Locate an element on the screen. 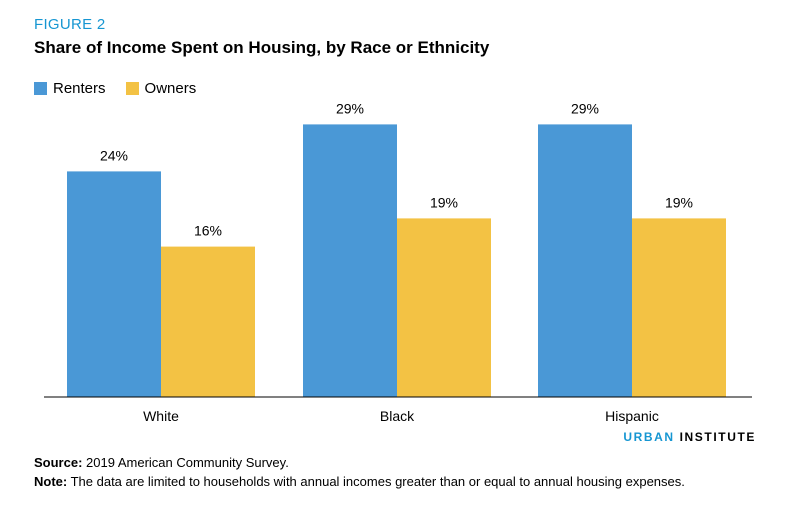 The width and height of the screenshot is (800, 521). source-label: Source: is located at coordinates (58, 462).